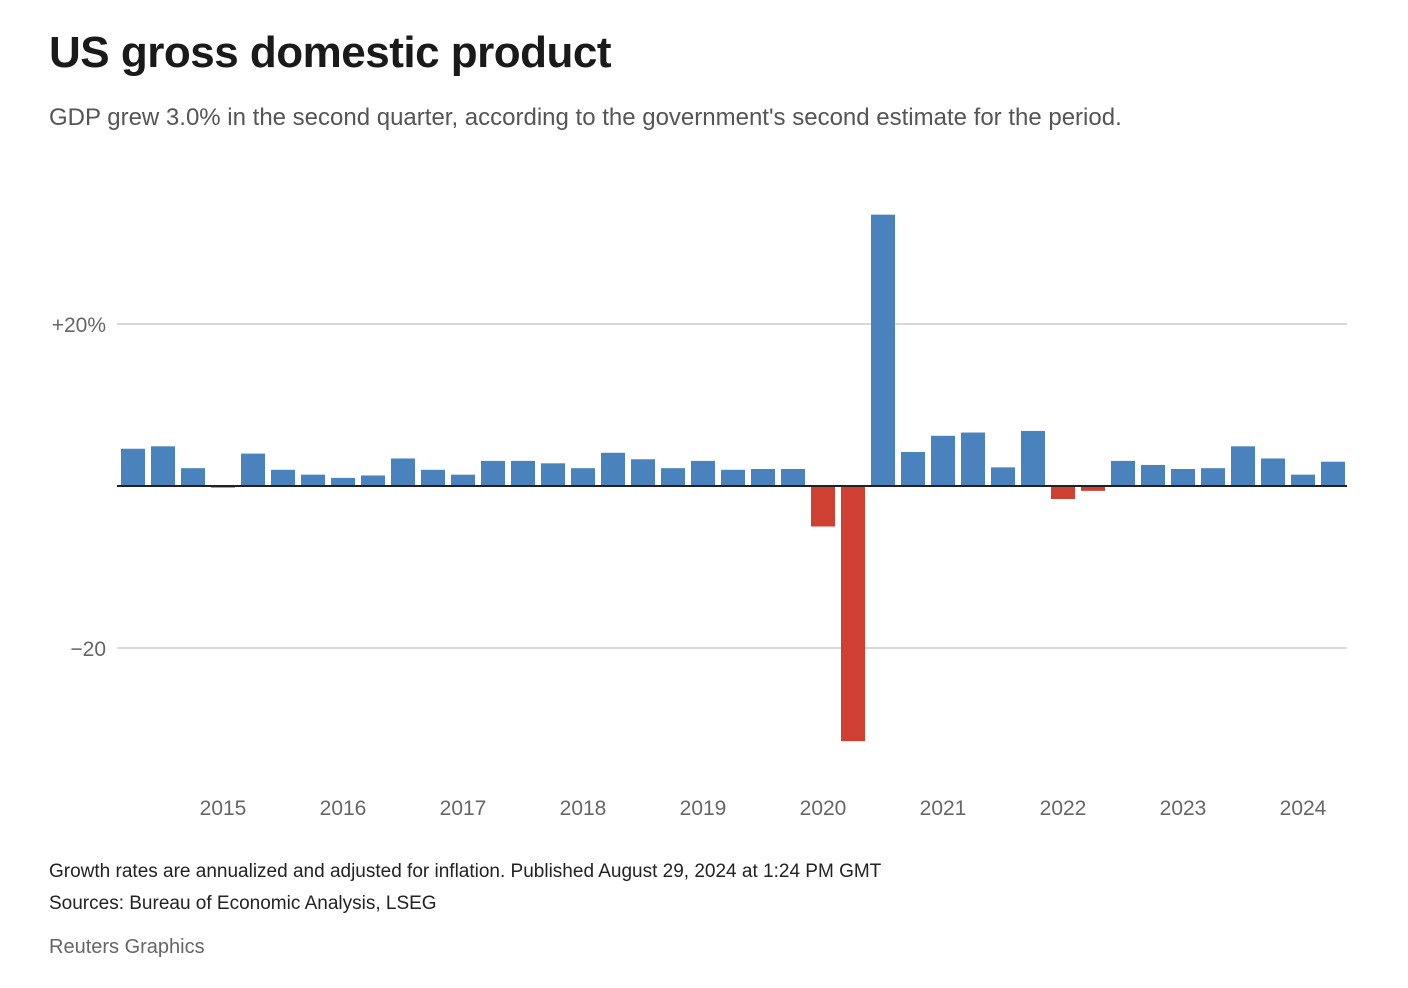  I want to click on bar-2021-q1, so click(943, 460).